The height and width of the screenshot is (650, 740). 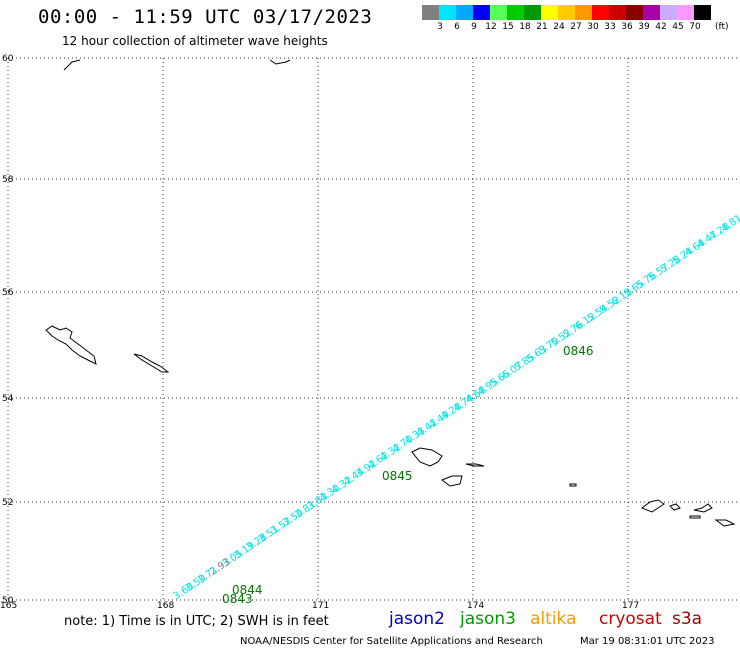 What do you see at coordinates (237, 599) in the screenshot?
I see `pass-time-label: 0843` at bounding box center [237, 599].